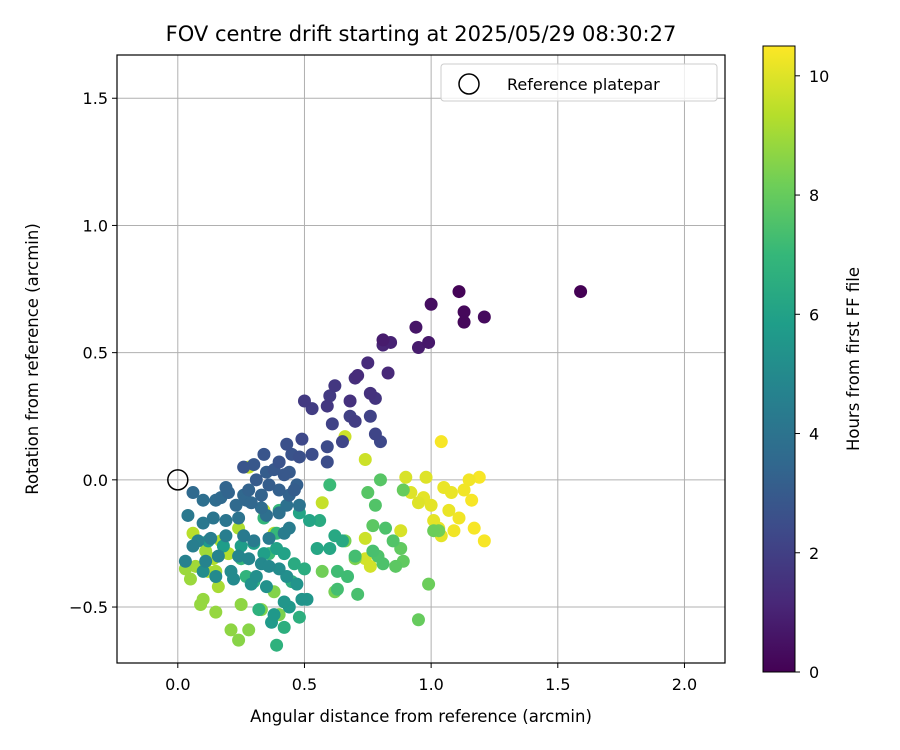 The width and height of the screenshot is (900, 750). I want to click on legend-entry-reference-platepar: Reference platepar, so click(583, 84).